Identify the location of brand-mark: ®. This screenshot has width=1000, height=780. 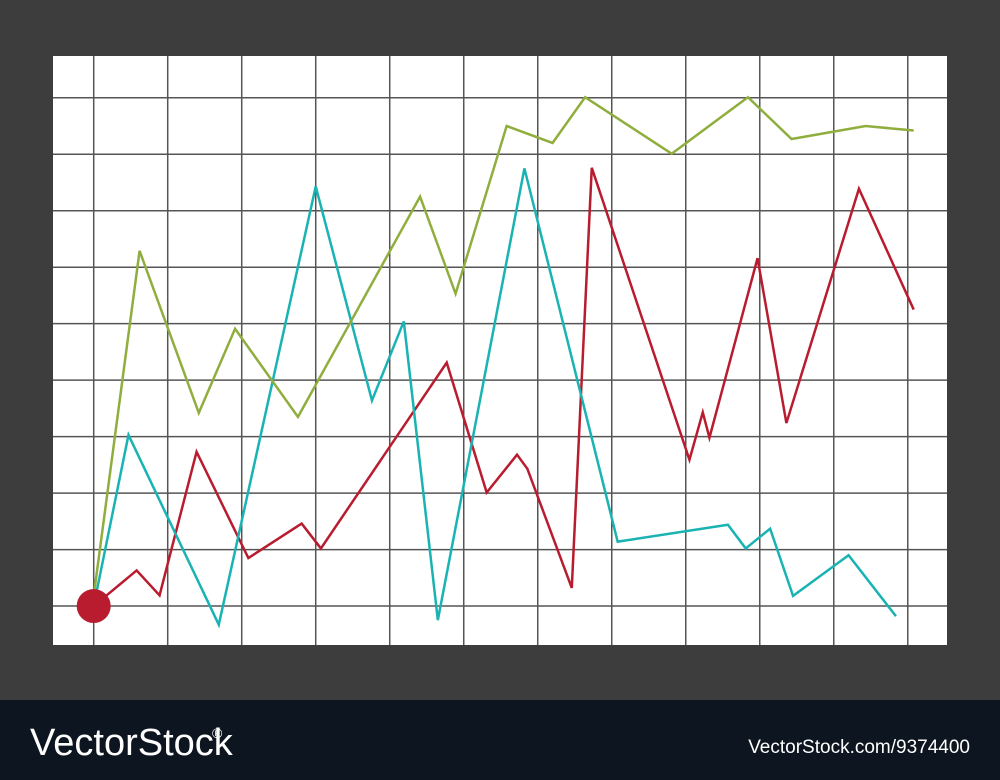
(217, 733).